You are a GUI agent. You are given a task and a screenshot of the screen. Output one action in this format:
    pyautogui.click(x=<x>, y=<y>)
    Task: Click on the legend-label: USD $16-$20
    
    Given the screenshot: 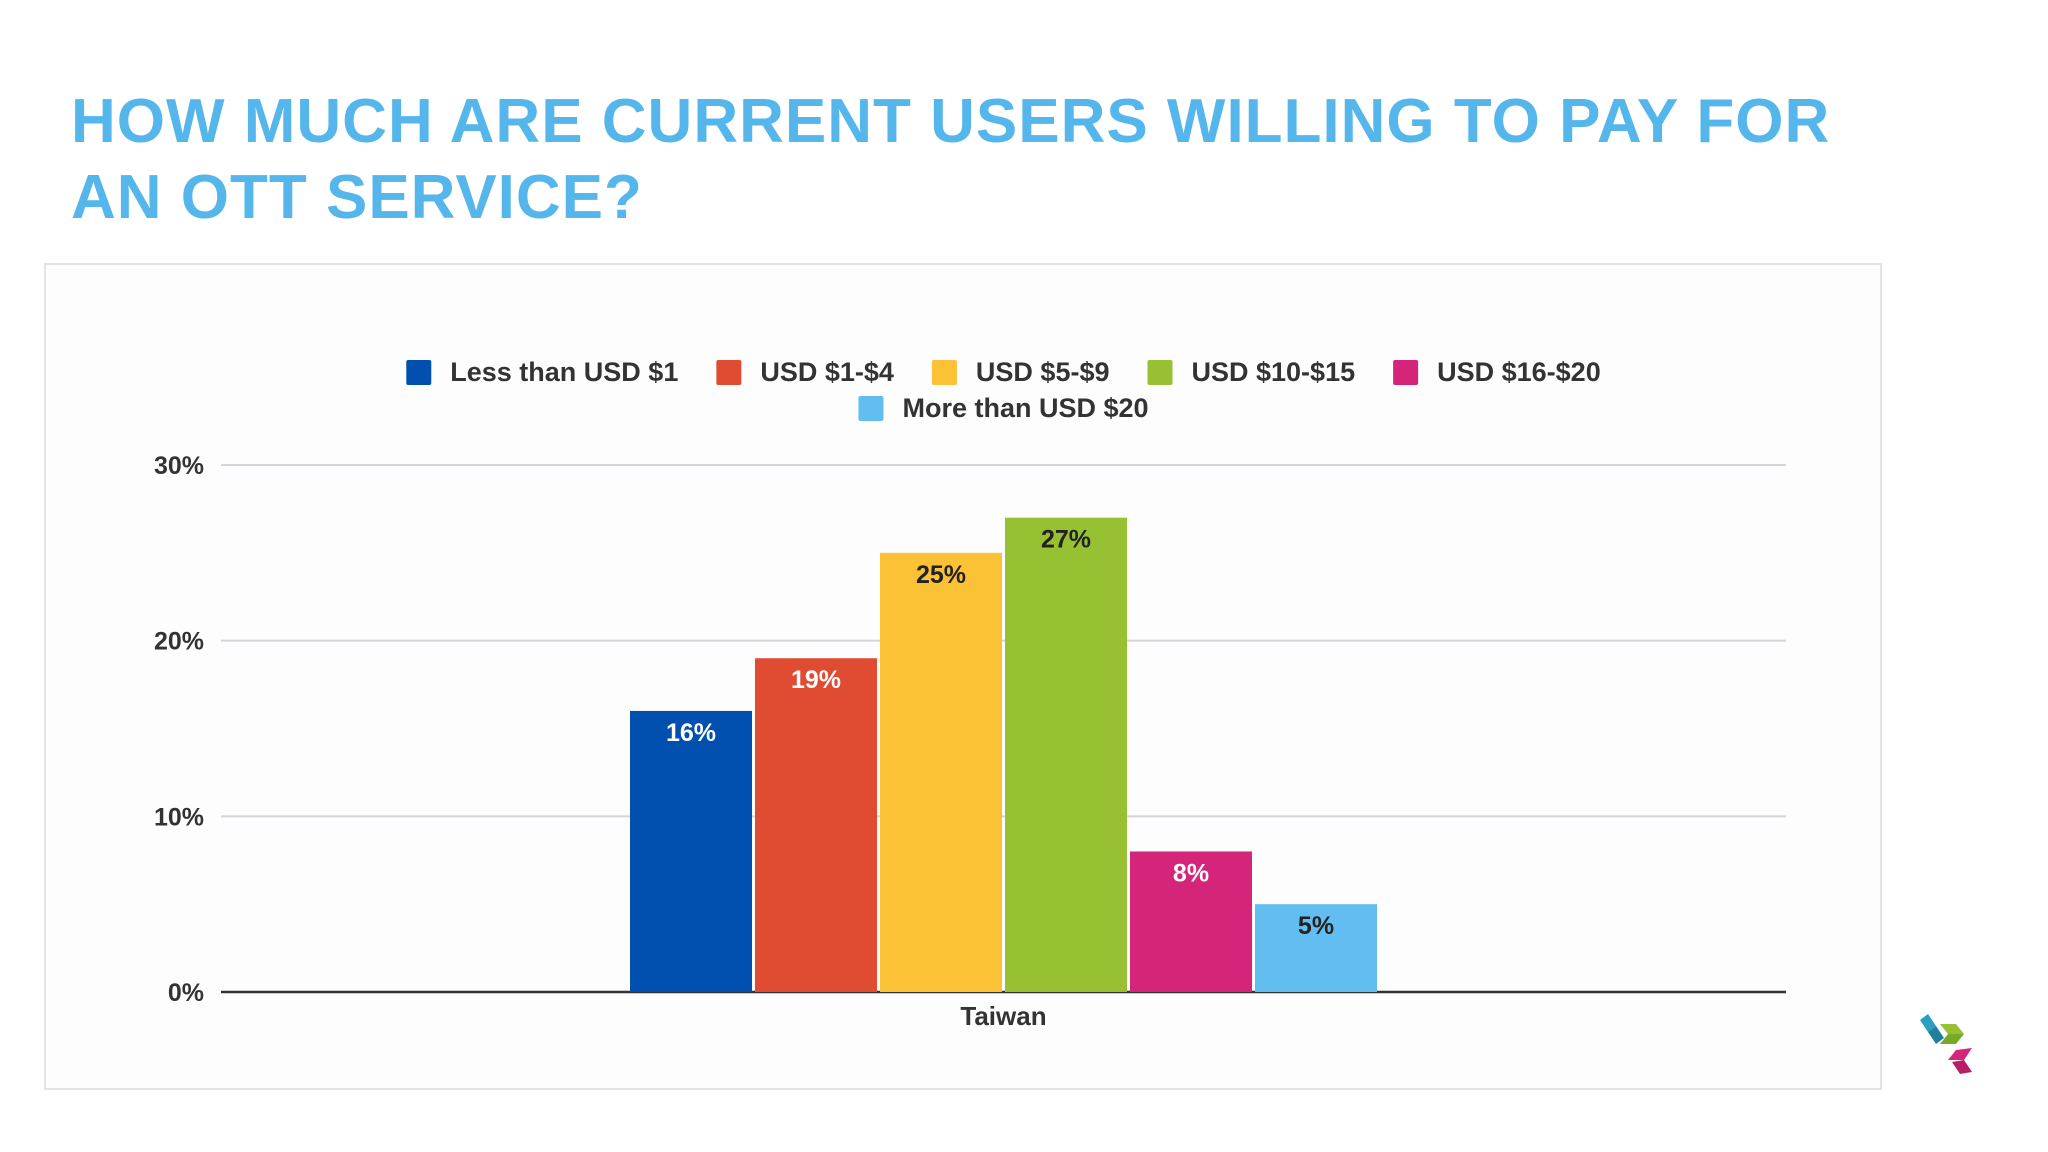 What is the action you would take?
    pyautogui.click(x=1519, y=372)
    